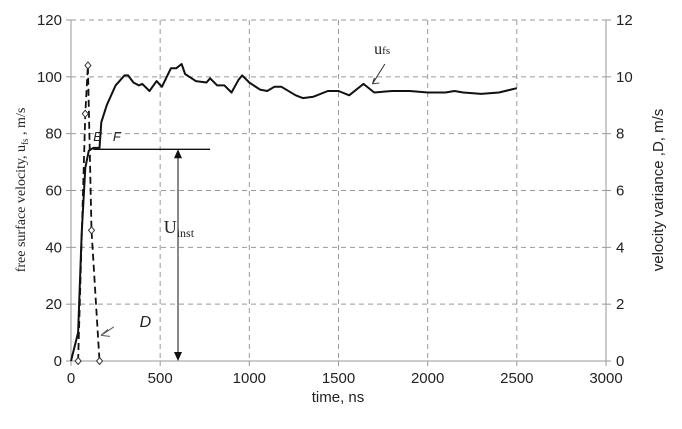 The height and width of the screenshot is (429, 682). What do you see at coordinates (97, 136) in the screenshot?
I see `point-e-label: E` at bounding box center [97, 136].